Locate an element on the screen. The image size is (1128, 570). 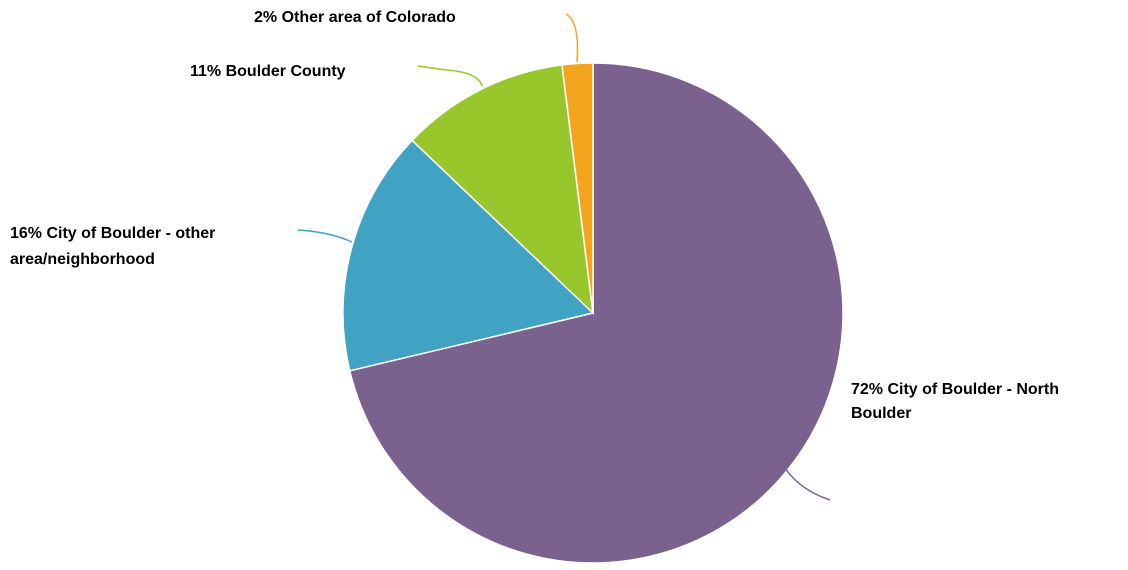
pie-slice-other-area-of-colorado is located at coordinates (577, 188).